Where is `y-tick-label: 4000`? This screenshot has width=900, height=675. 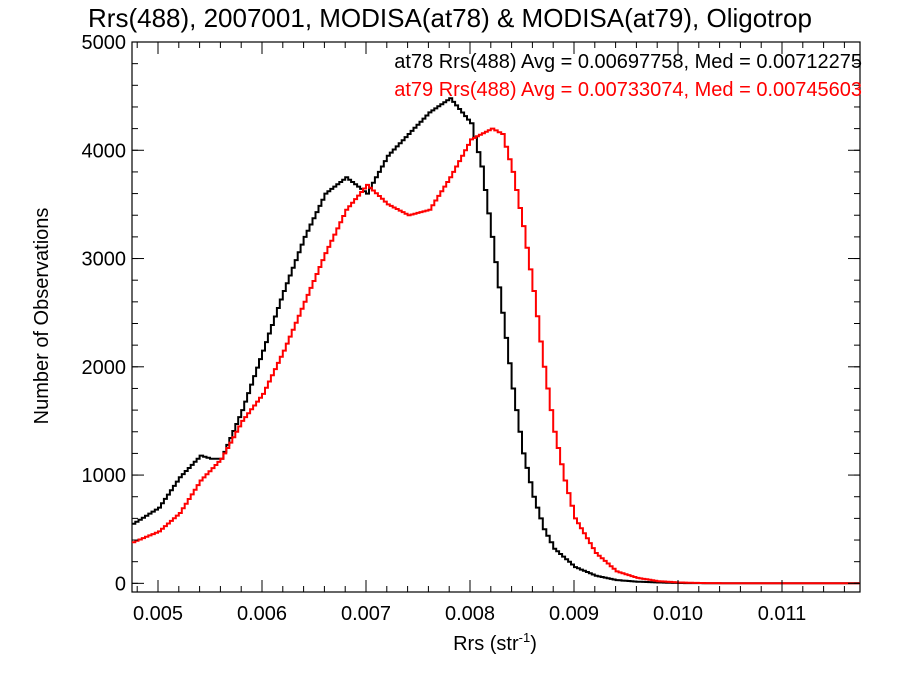 y-tick-label: 4000 is located at coordinates (104, 151).